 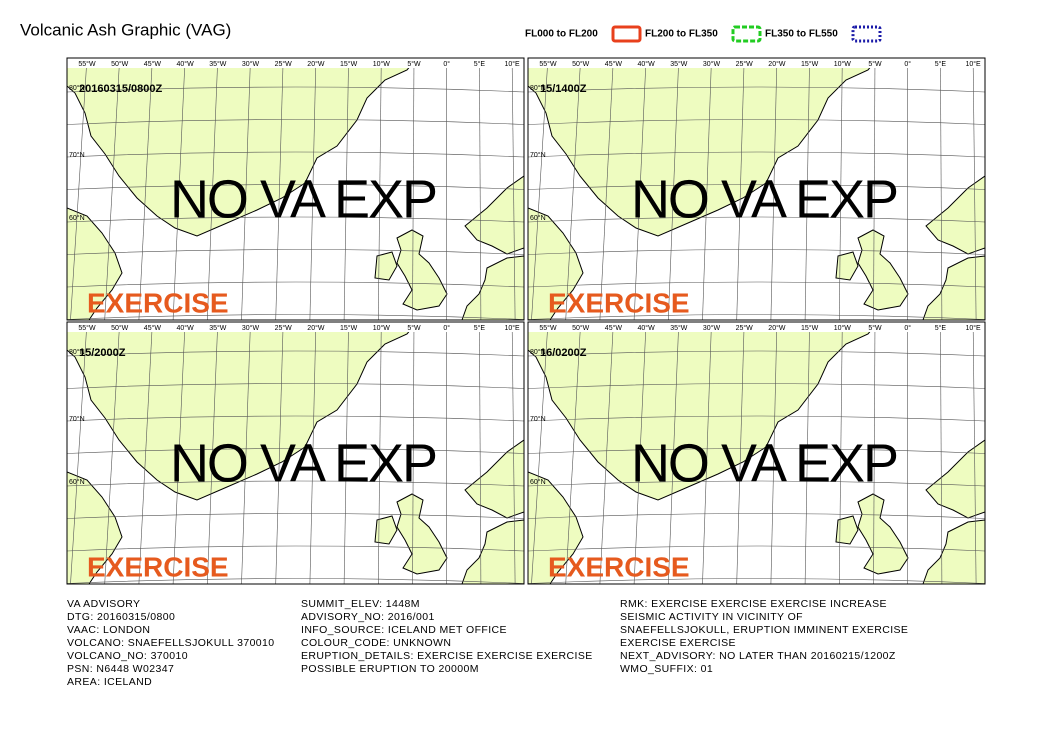 I want to click on longitude-label: 15°W, so click(x=349, y=64).